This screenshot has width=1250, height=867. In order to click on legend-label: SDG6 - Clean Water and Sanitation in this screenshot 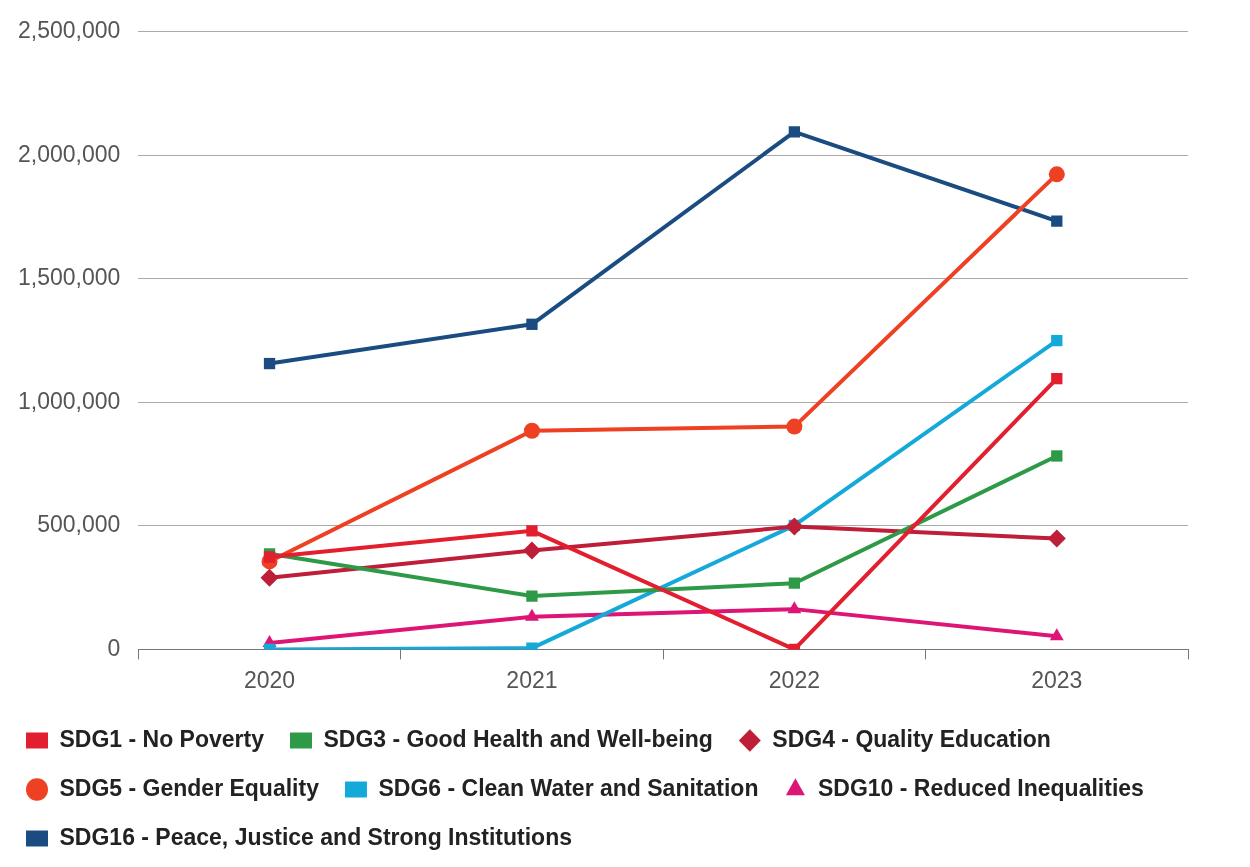, I will do `click(568, 787)`.